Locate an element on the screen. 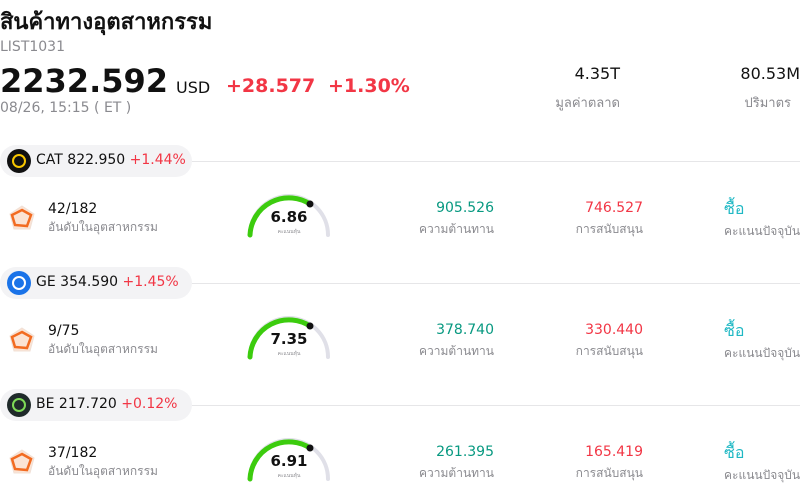 The width and height of the screenshot is (800, 499). rank: 42/182 is located at coordinates (73, 209).